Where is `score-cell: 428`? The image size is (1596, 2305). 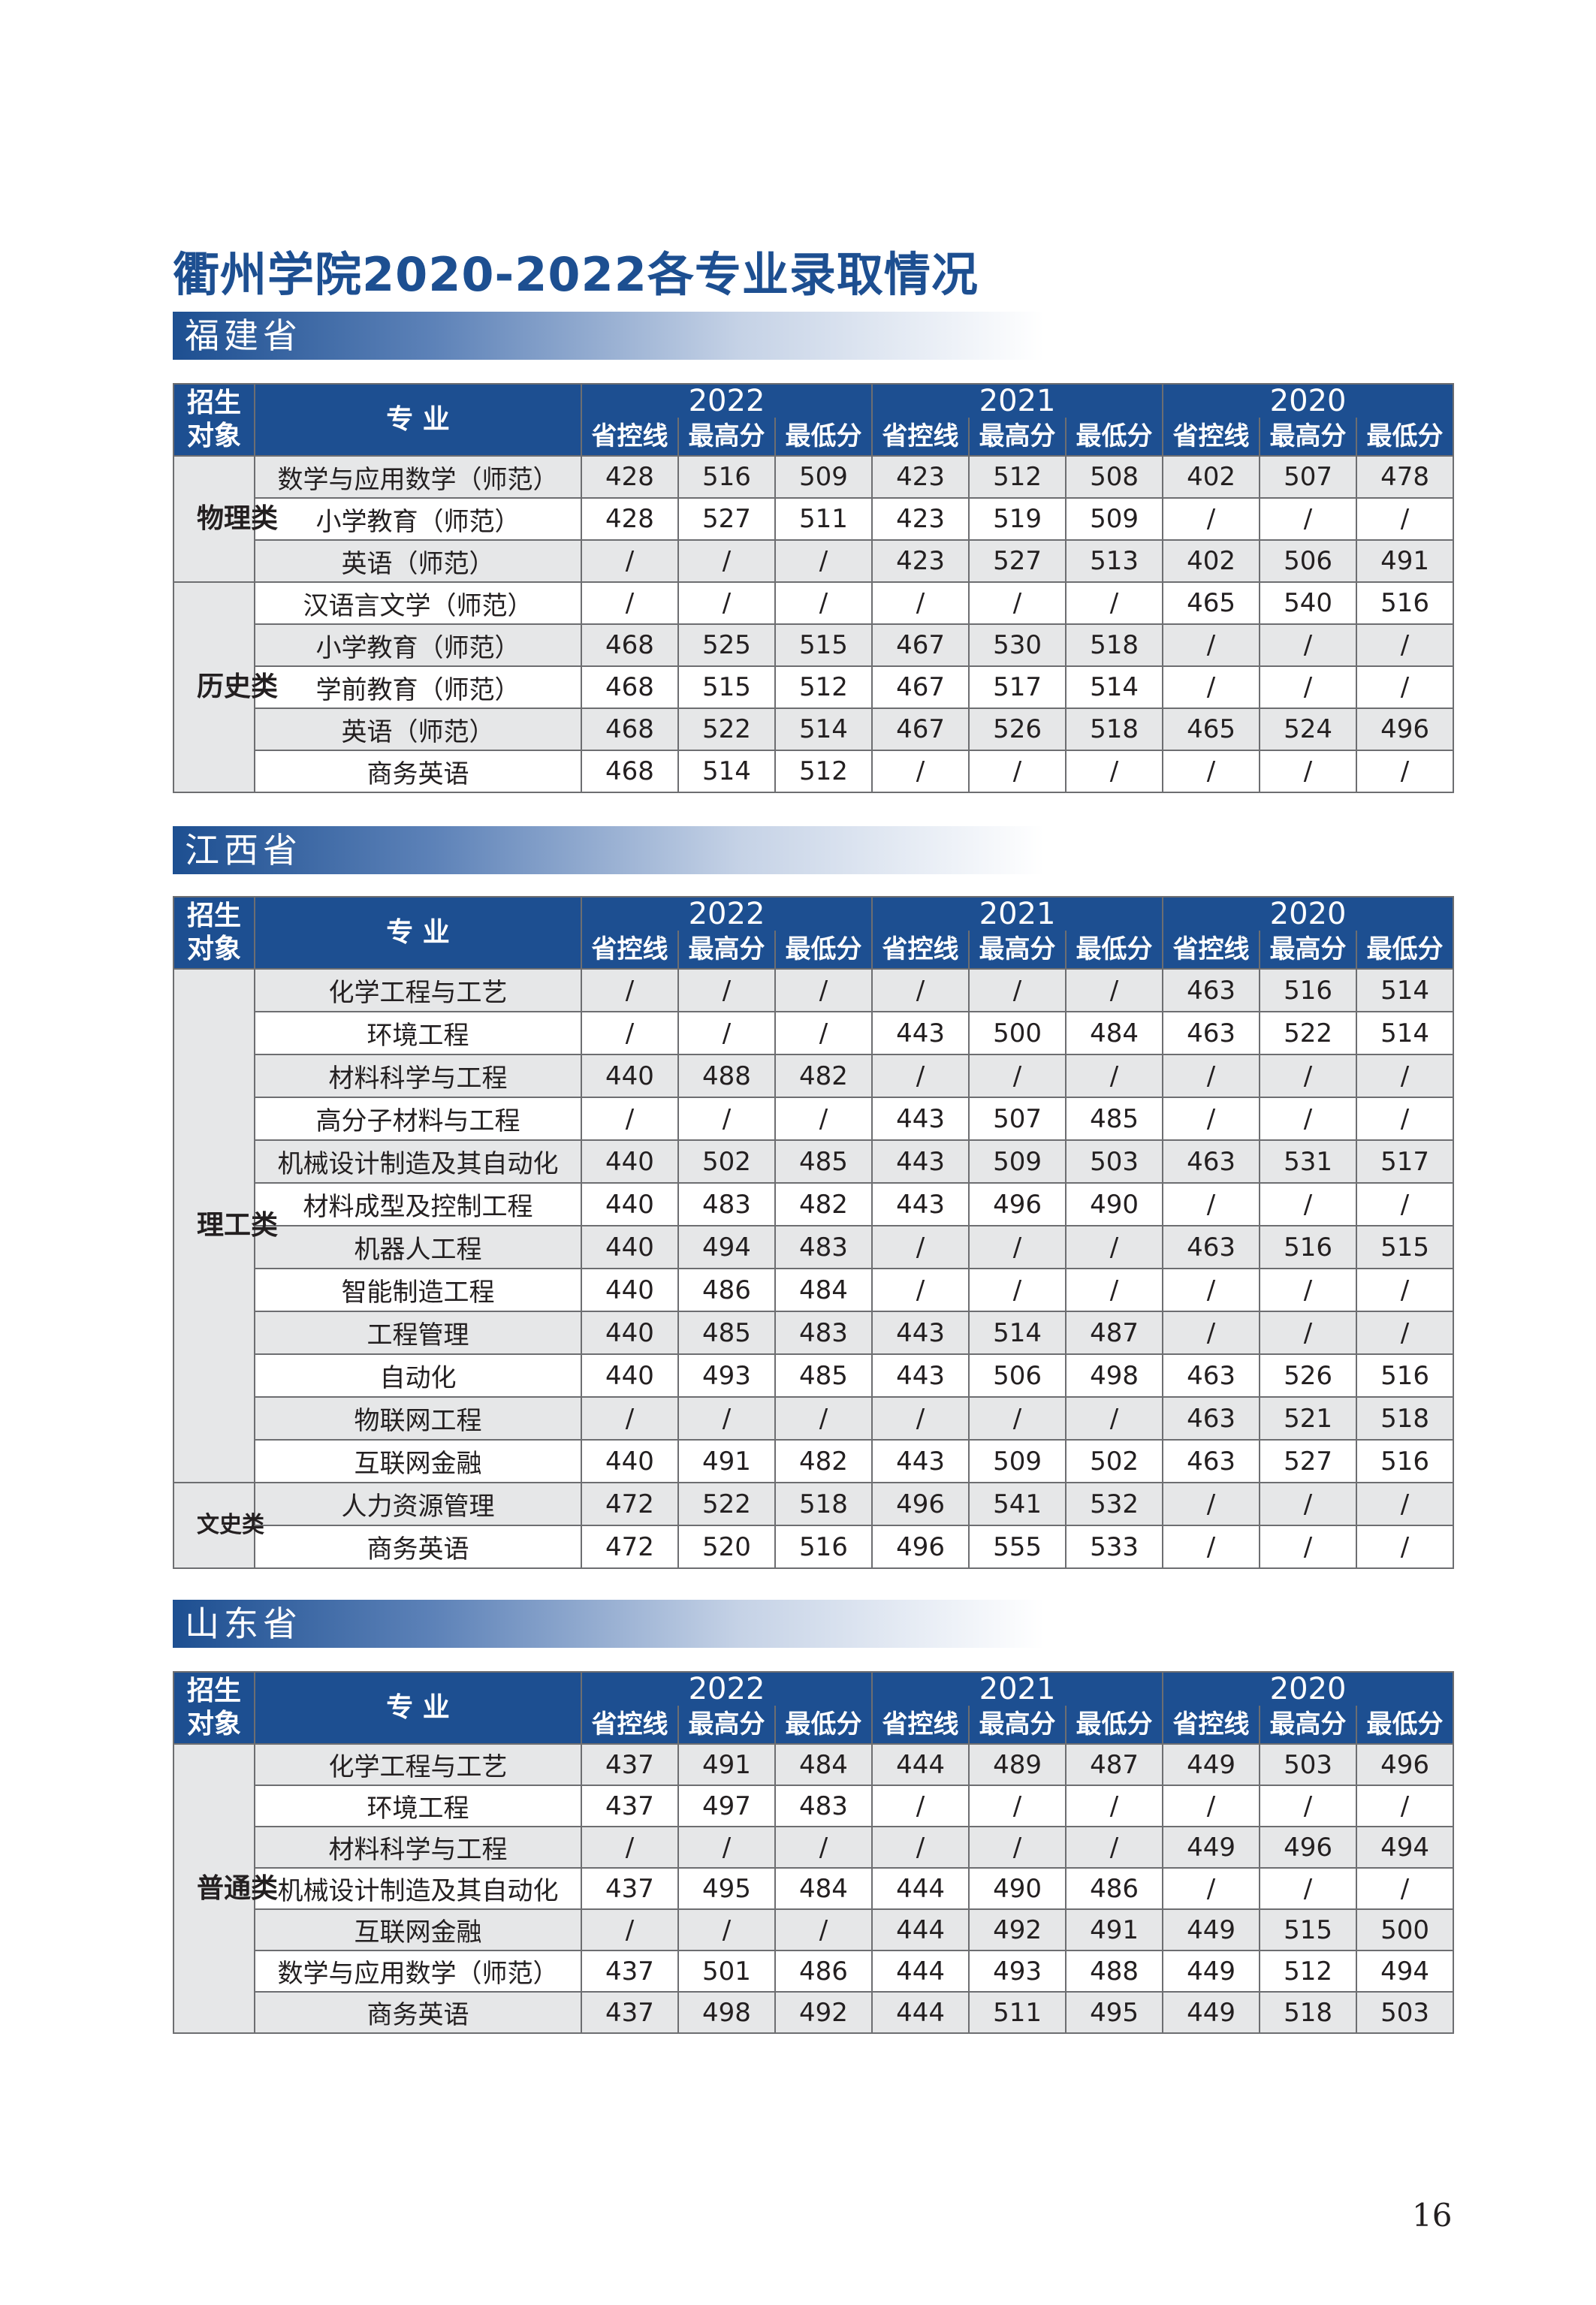 score-cell: 428 is located at coordinates (630, 519).